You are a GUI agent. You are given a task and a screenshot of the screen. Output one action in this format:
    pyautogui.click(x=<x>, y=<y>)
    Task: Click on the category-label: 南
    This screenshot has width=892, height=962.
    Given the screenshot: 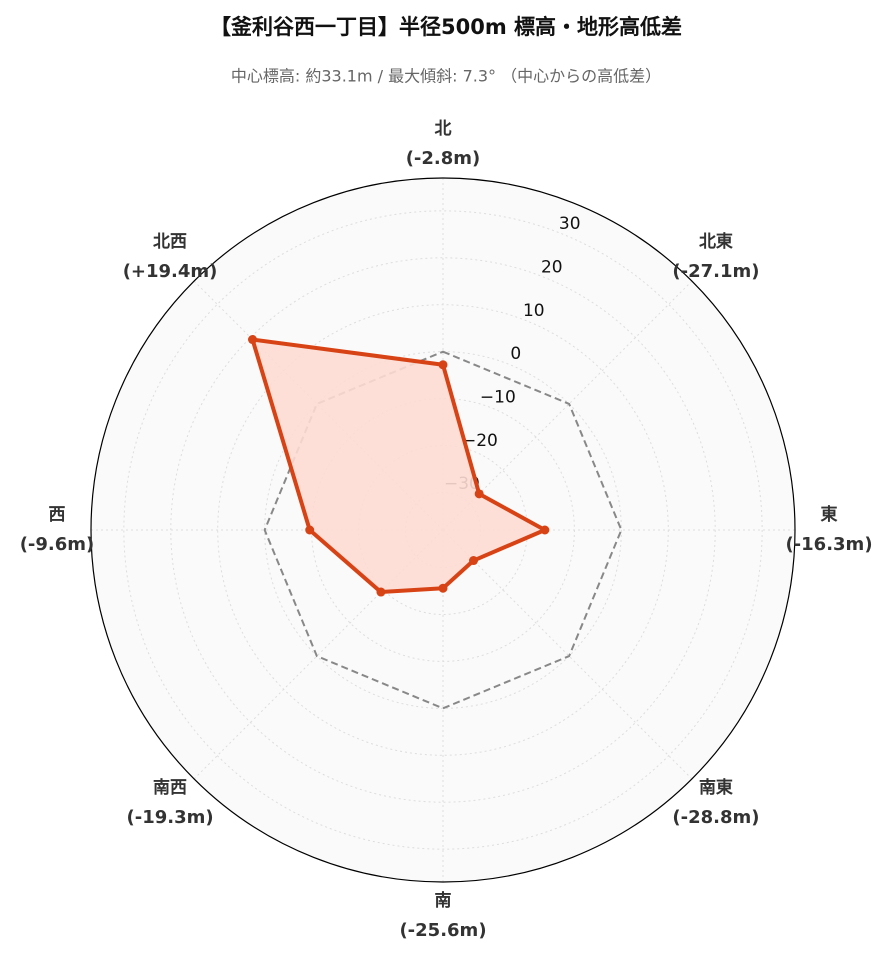 What is the action you would take?
    pyautogui.click(x=443, y=900)
    